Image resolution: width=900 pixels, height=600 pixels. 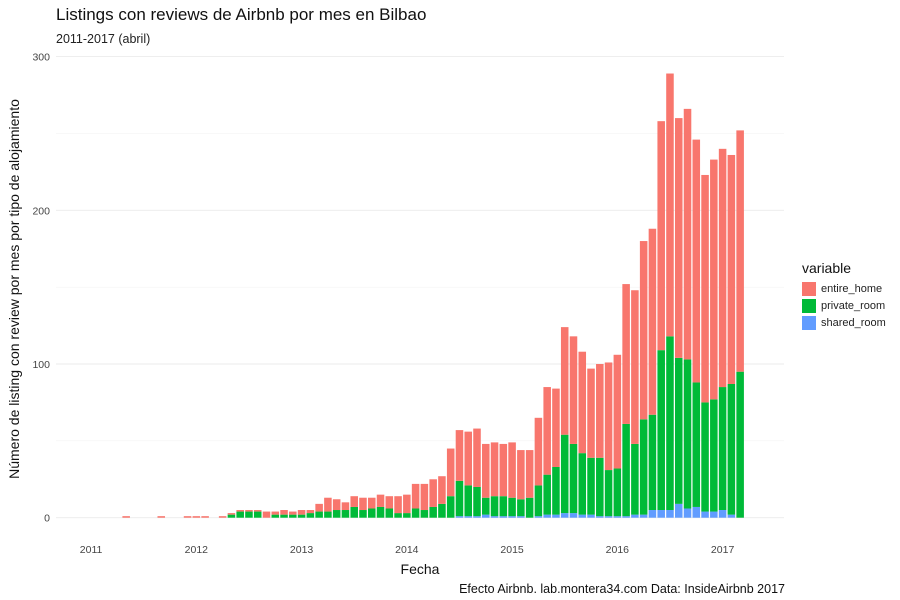 I want to click on legend-label-shared-room: shared_room, so click(x=853, y=322).